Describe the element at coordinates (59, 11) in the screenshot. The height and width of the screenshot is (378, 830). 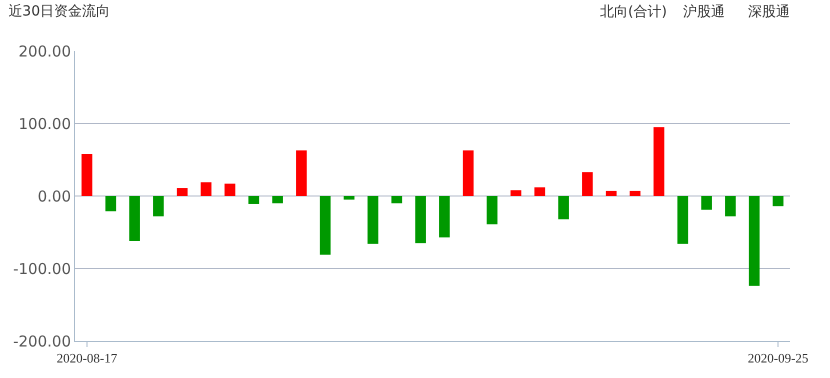
I see `chart-title: 近30日资金流向` at that location.